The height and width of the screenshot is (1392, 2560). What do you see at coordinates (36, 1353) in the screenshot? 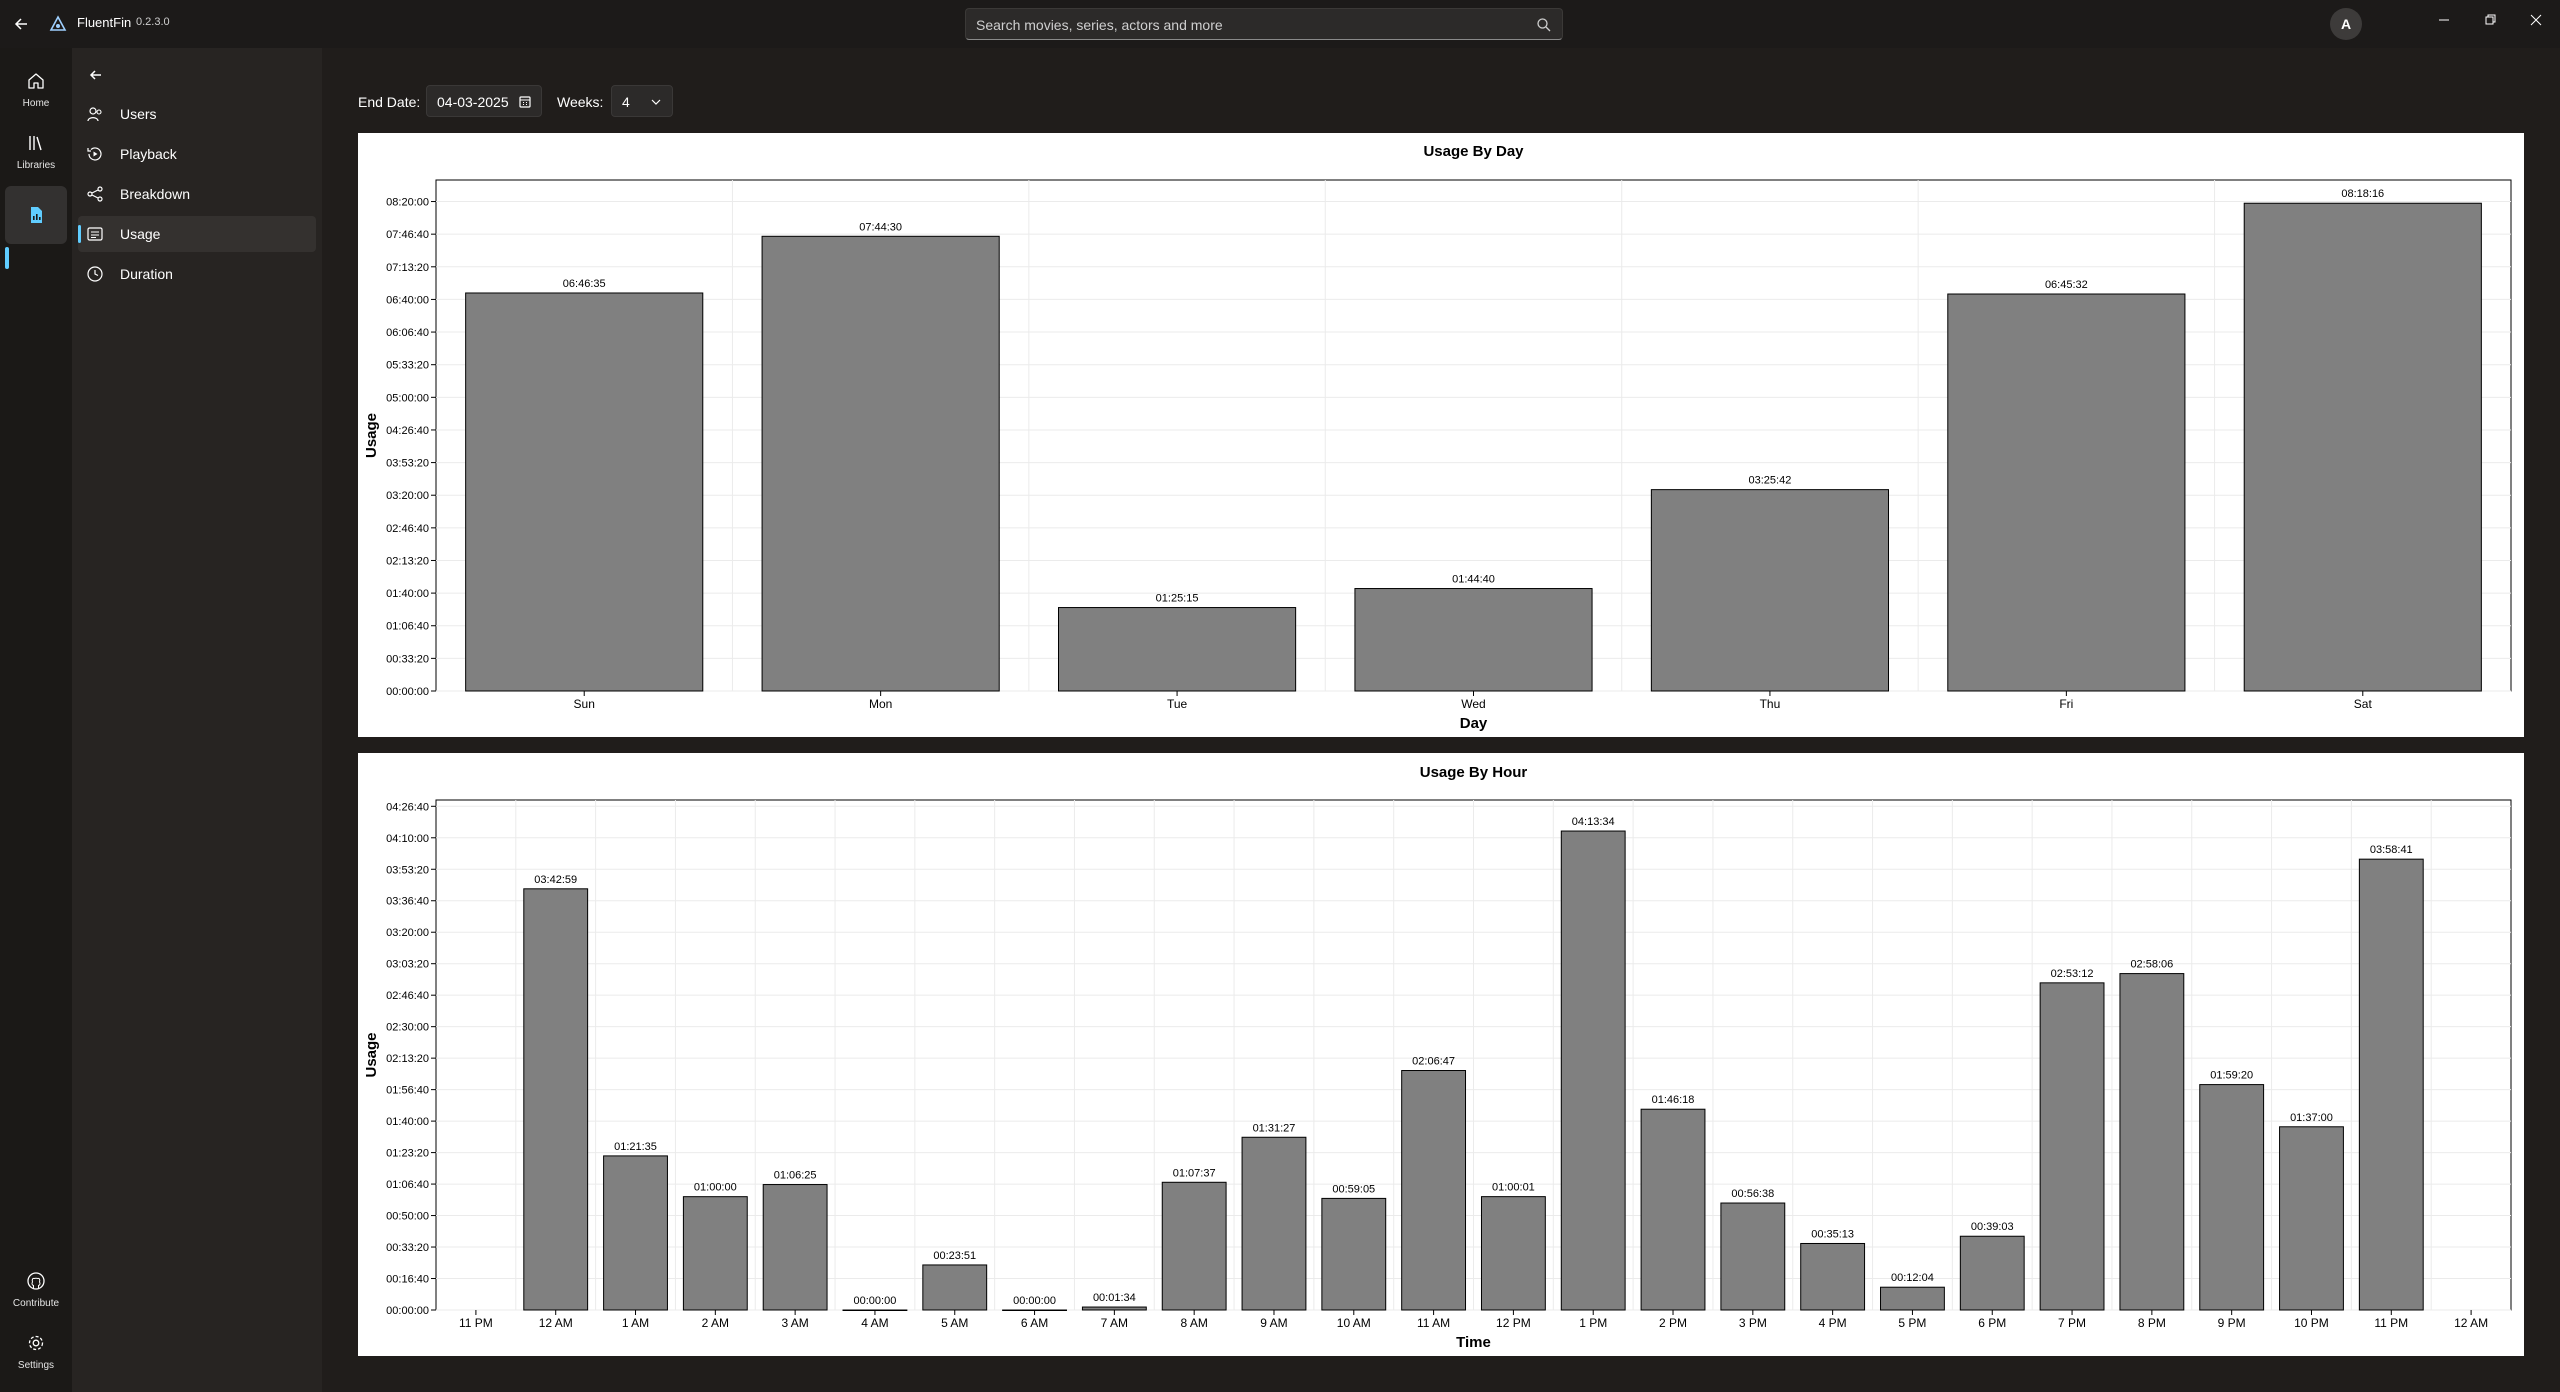
I see `rail-item-settings: Settings` at bounding box center [36, 1353].